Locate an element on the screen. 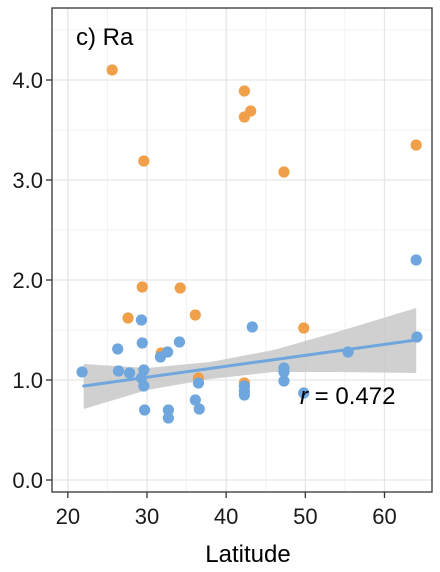 Image resolution: width=440 pixels, height=572 pixels. correlation-symbol: r is located at coordinates (304, 396).